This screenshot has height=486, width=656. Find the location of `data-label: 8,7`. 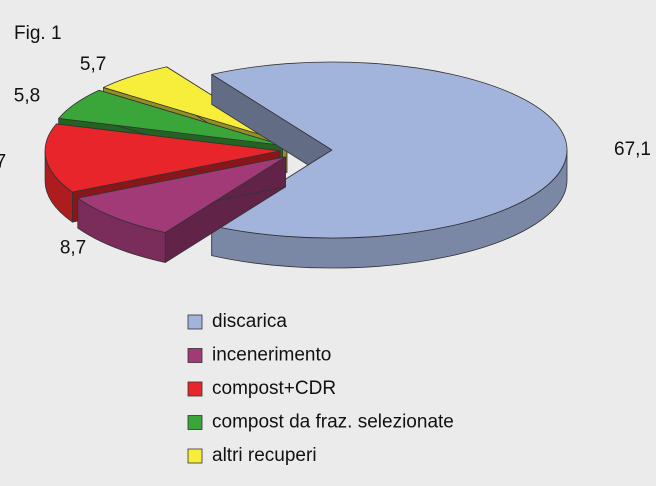

data-label: 8,7 is located at coordinates (73, 248).